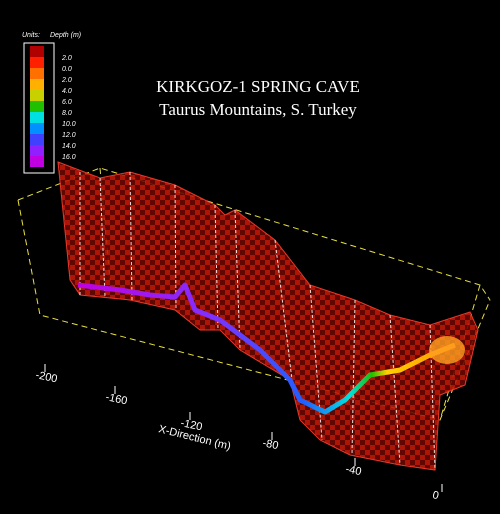  Describe the element at coordinates (69, 124) in the screenshot. I see `legend-label: 10.0` at that location.